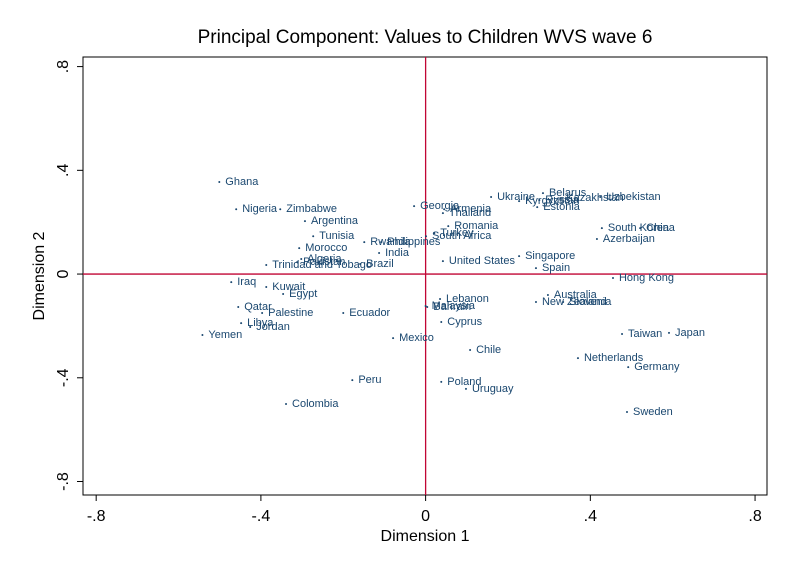 This screenshot has height=568, width=787. I want to click on point-label: Georgia, so click(440, 206).